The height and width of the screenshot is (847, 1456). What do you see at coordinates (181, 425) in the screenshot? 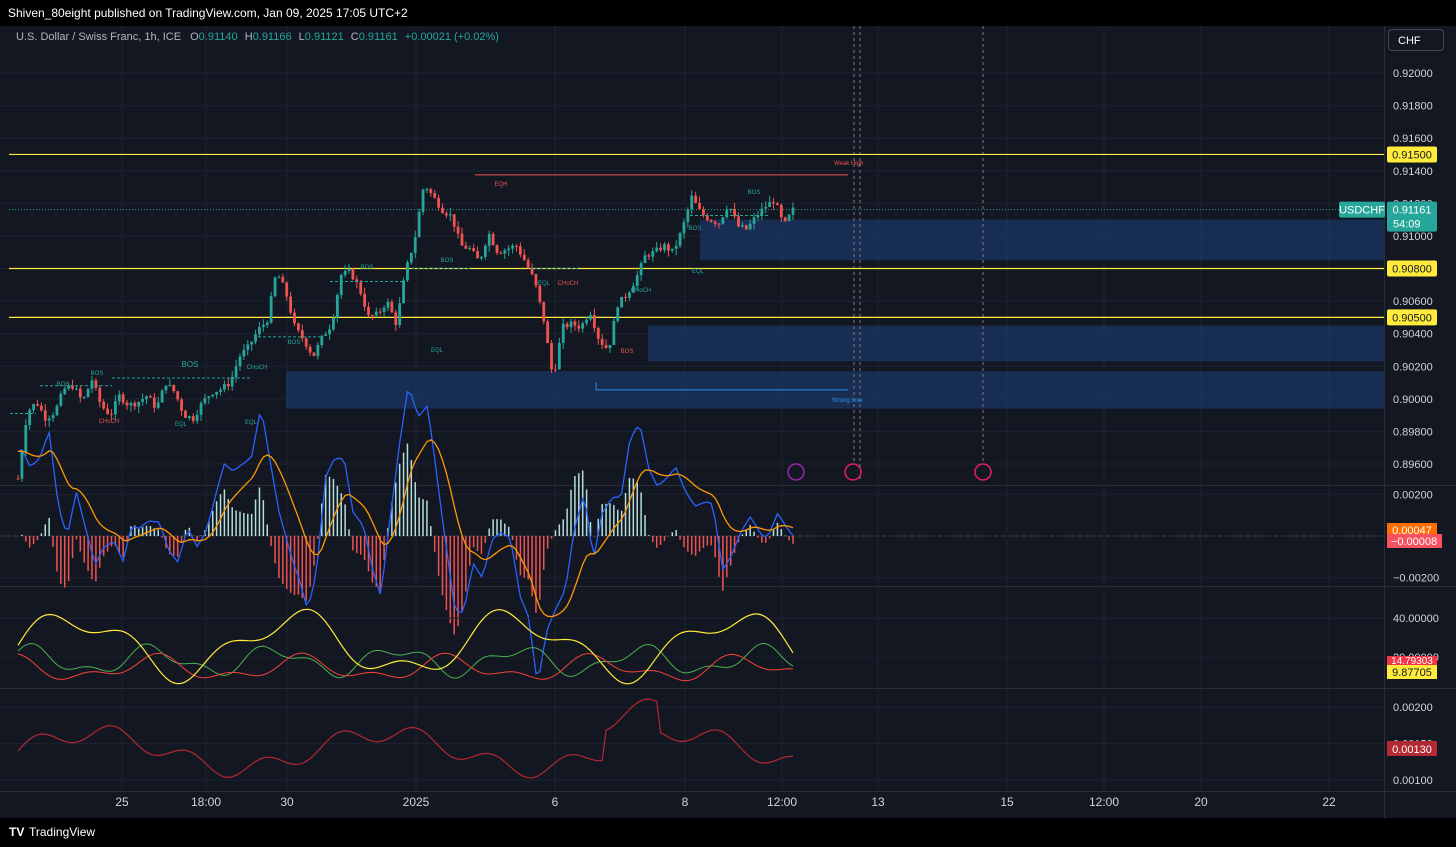
I see `structure-label: EQL` at bounding box center [181, 425].